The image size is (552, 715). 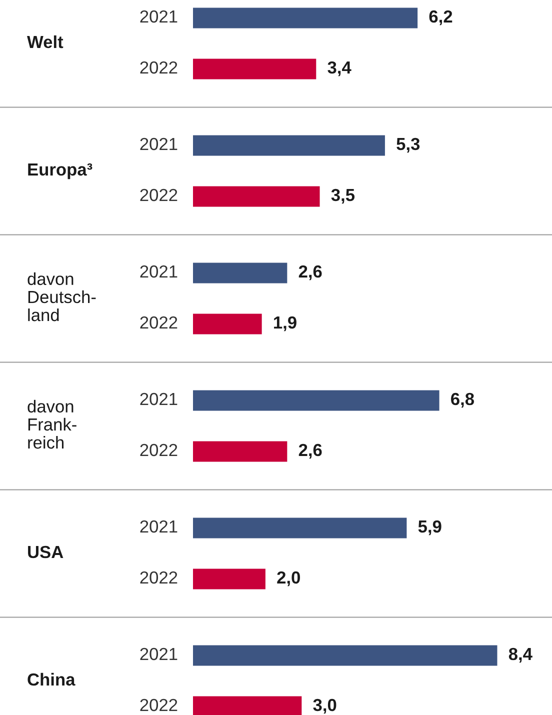 I want to click on data-label: 8,4, so click(x=520, y=655).